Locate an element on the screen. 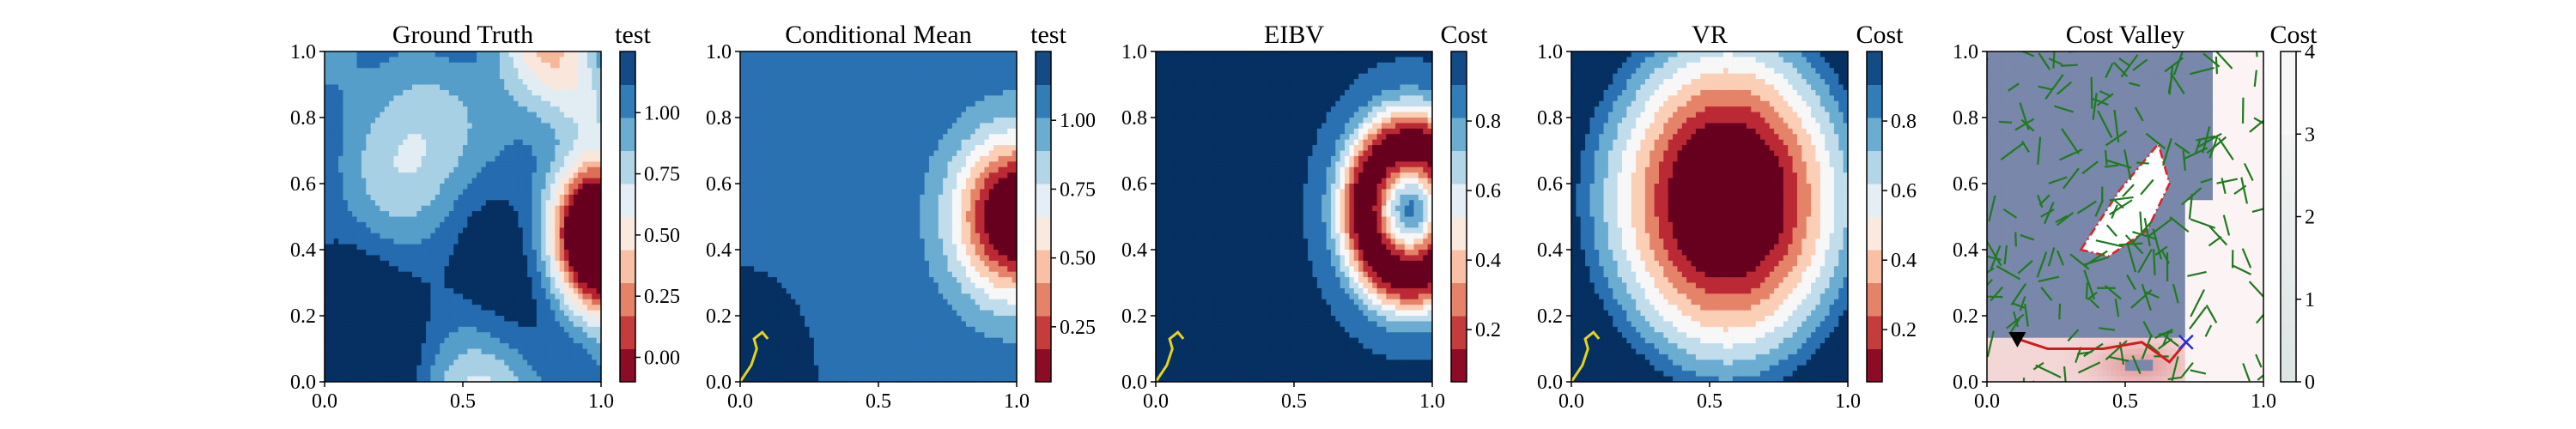 This screenshot has height=429, width=2576. colorbar-label: Cost is located at coordinates (1464, 35).